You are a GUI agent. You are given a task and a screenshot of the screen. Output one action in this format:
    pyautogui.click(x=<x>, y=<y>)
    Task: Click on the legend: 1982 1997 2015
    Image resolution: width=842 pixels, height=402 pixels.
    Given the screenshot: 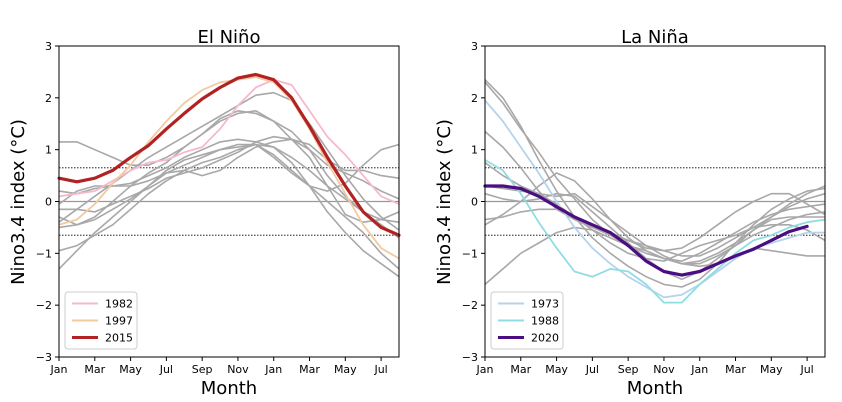 What is the action you would take?
    pyautogui.click(x=101, y=320)
    